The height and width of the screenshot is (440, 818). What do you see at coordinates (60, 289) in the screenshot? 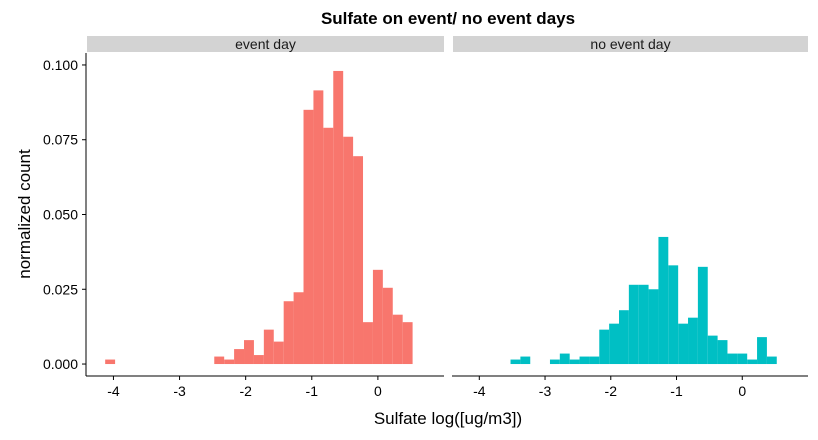
I see `y-tick-label: 0.025` at bounding box center [60, 289].